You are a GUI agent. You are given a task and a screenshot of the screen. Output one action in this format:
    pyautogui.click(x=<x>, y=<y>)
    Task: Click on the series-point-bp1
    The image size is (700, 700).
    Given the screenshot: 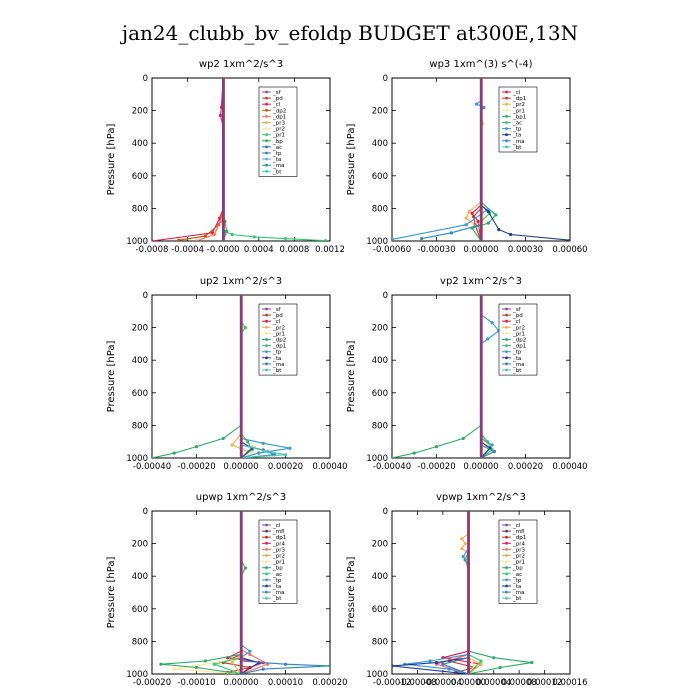 What is the action you would take?
    pyautogui.click(x=496, y=215)
    